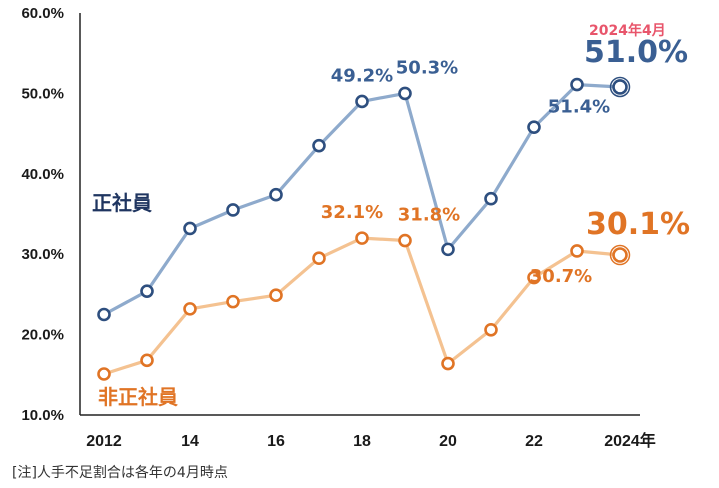 The height and width of the screenshot is (488, 719). I want to click on data-label: 51.4%, so click(579, 107).